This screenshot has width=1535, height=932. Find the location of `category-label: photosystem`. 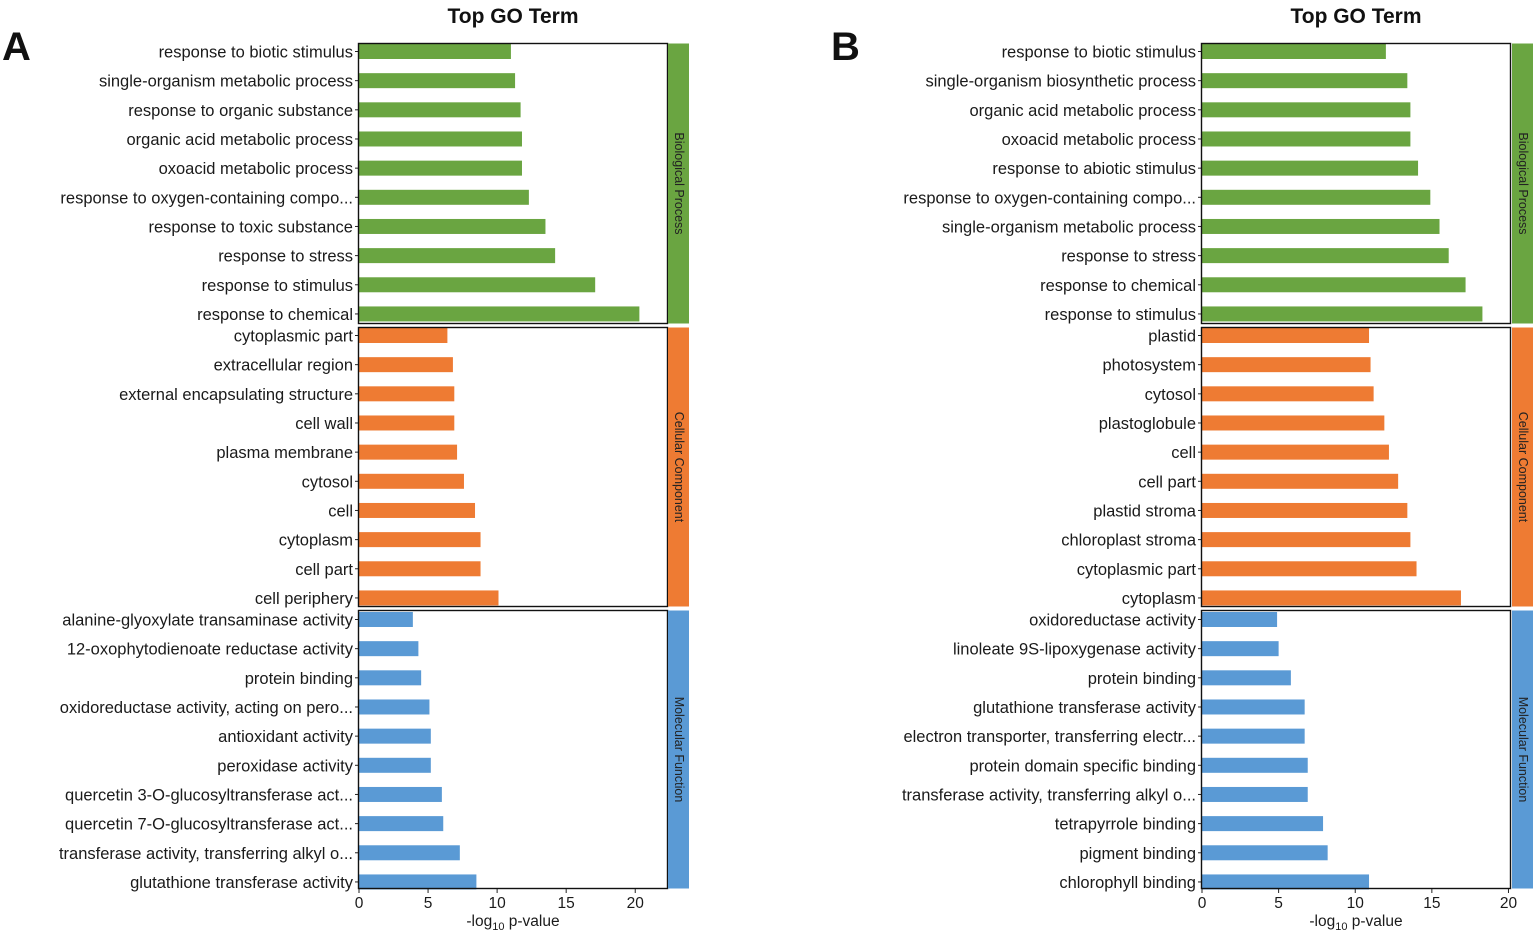

category-label: photosystem is located at coordinates (1149, 366).